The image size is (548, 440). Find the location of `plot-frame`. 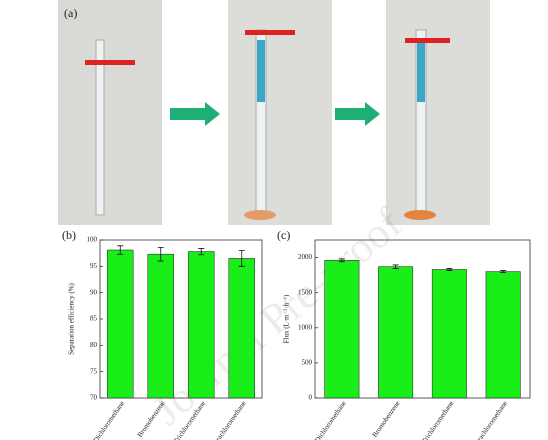

plot-frame is located at coordinates (422, 319).